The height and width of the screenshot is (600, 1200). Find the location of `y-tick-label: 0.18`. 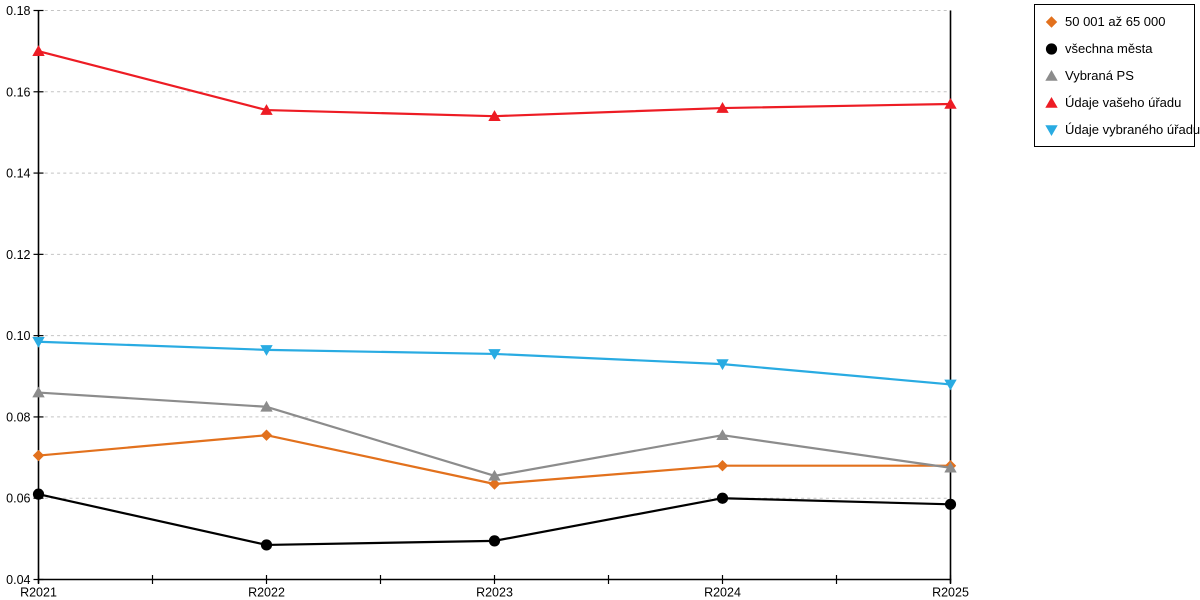

y-tick-label: 0.18 is located at coordinates (18, 11).